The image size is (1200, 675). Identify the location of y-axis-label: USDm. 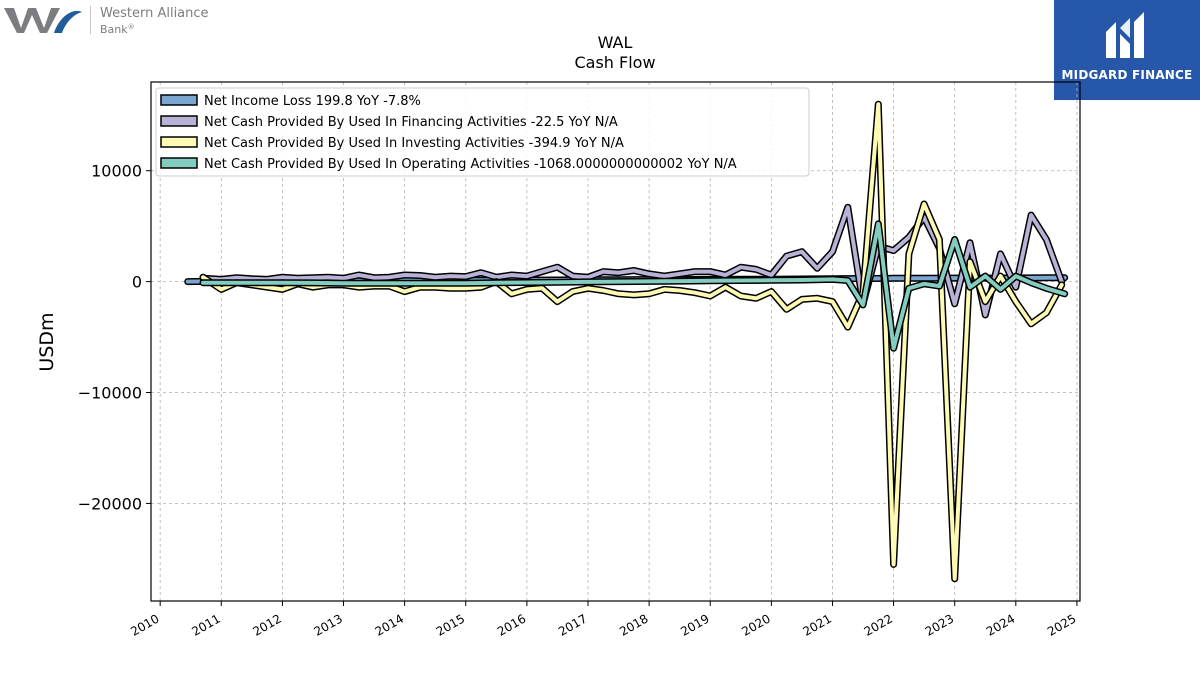
(47, 341).